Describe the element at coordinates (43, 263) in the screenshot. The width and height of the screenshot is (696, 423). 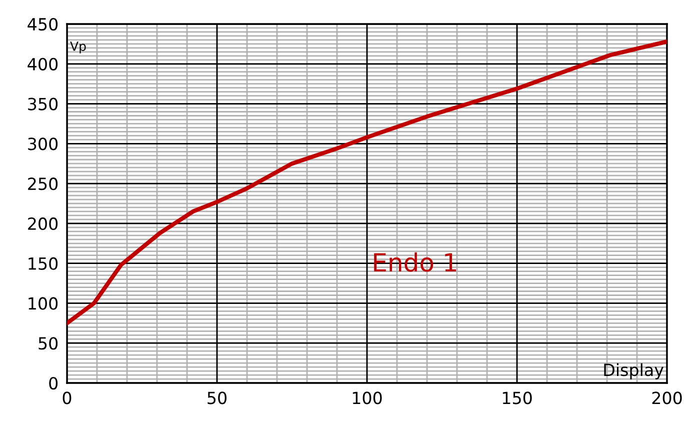
I see `y-tick-label: 150` at that location.